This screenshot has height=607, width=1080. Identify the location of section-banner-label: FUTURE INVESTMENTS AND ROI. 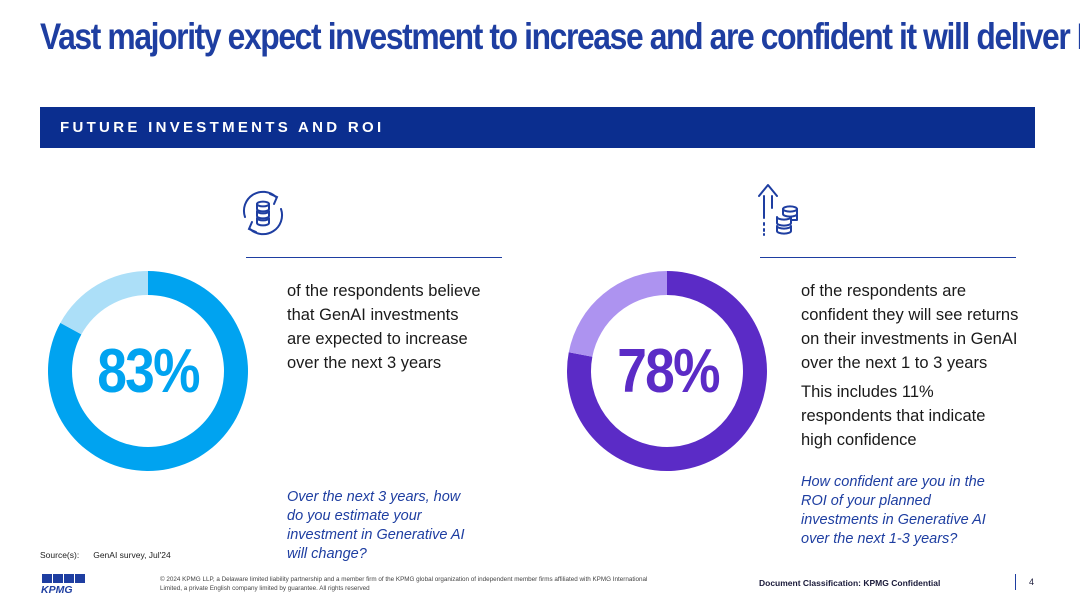
(222, 127).